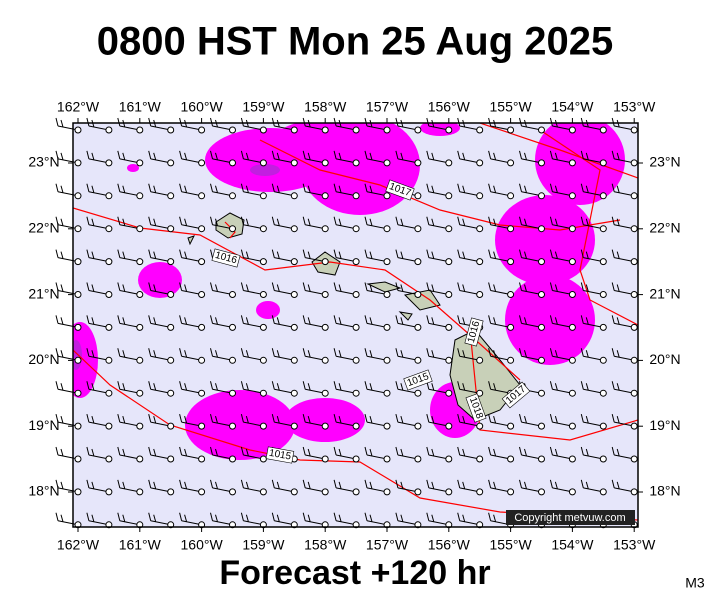  I want to click on lon-label: 161°W, so click(140, 107).